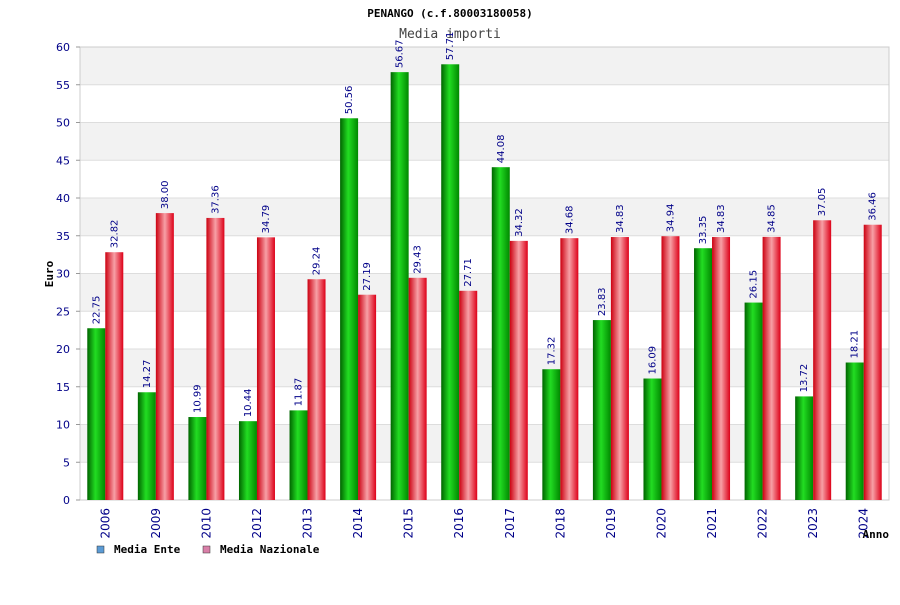  What do you see at coordinates (367, 276) in the screenshot?
I see `data-label-media-nazionale-2014: 27.19` at bounding box center [367, 276].